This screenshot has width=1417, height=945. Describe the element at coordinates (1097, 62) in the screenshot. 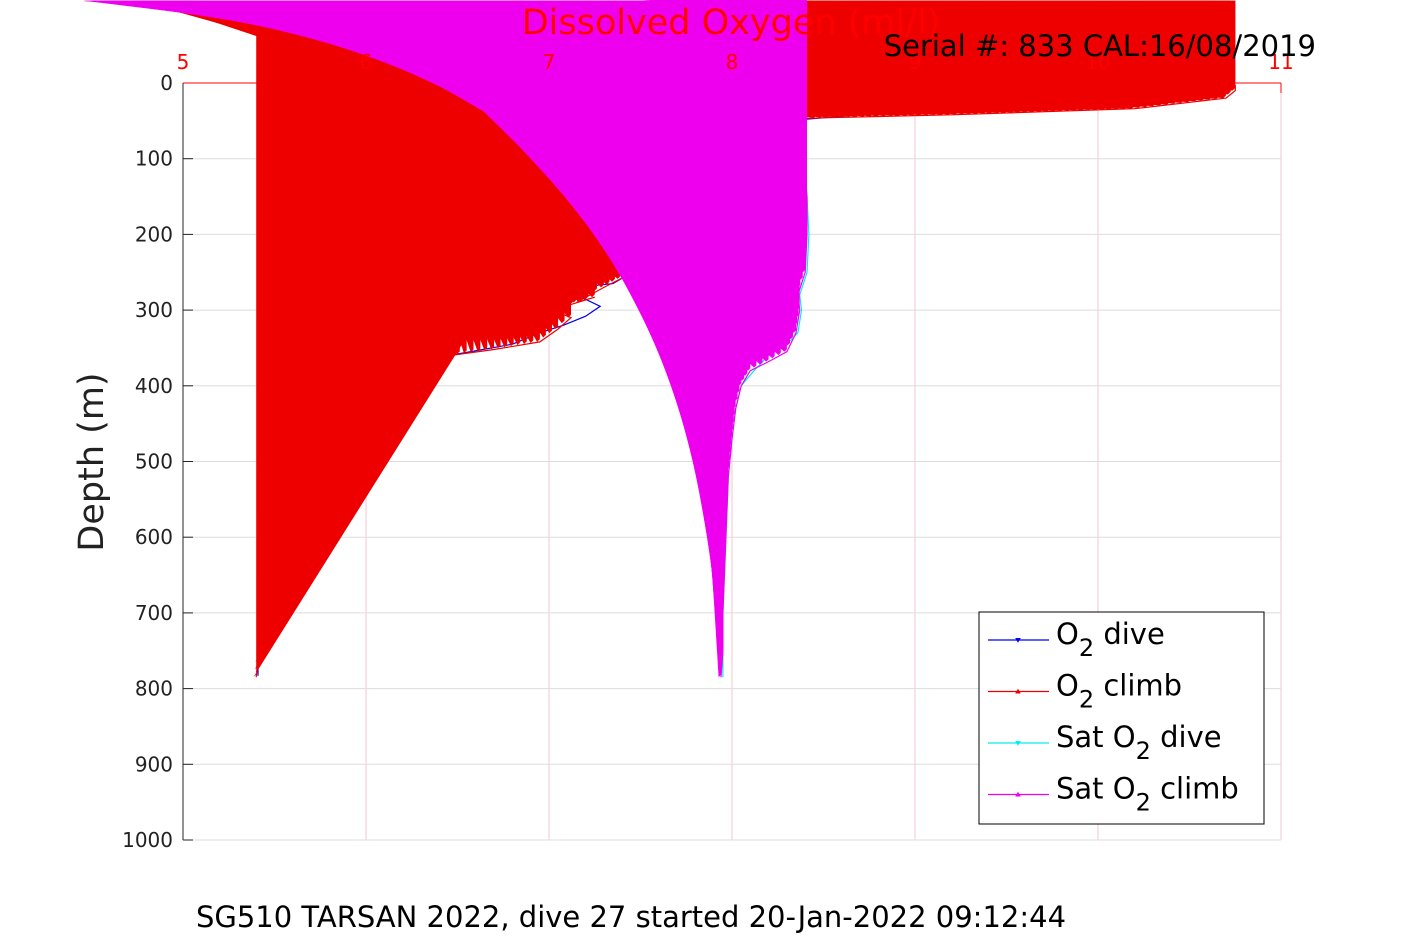

I see `x-tick-label: 10` at that location.